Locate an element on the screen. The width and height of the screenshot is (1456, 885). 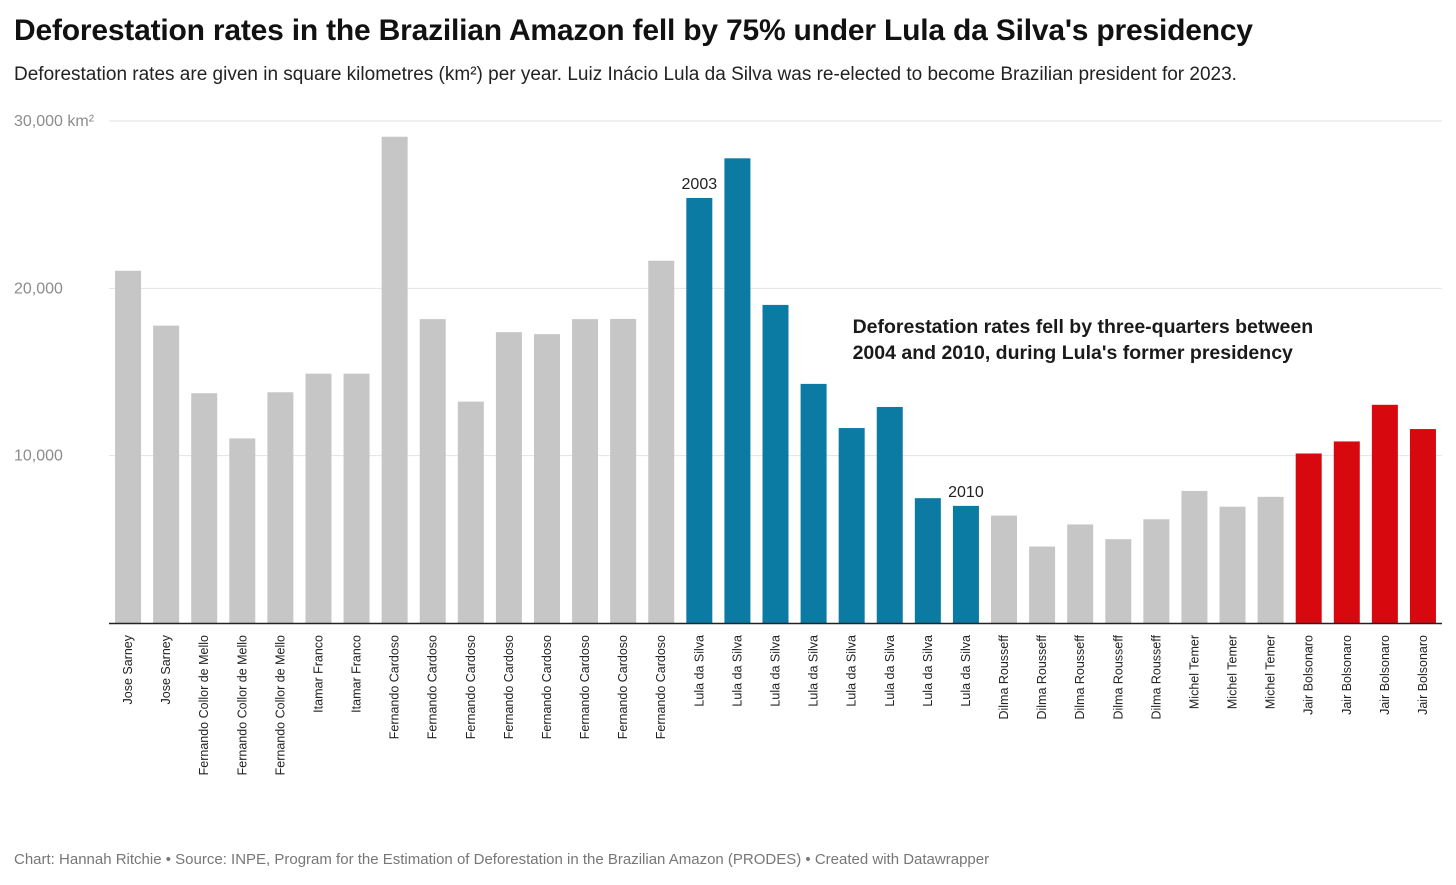
y-tick-label: 10,000 is located at coordinates (38, 456).